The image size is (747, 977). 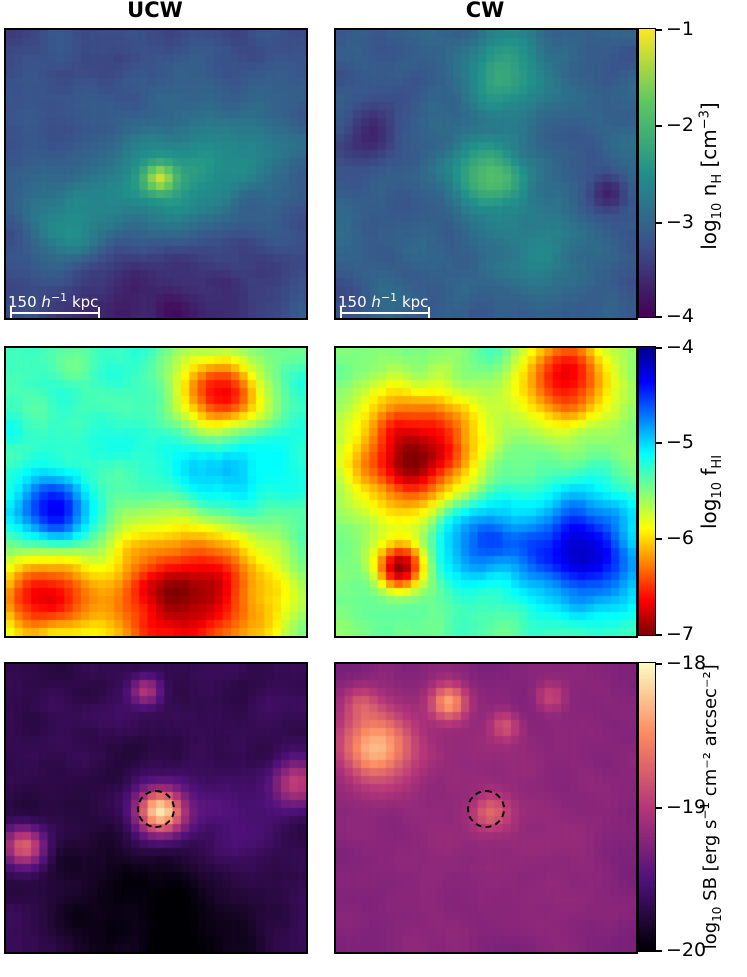 I want to click on colorbar-label-surface-brightness: log10 SB [erg s−1 cm⁻² arcsec⁻²], so click(x=711, y=807).